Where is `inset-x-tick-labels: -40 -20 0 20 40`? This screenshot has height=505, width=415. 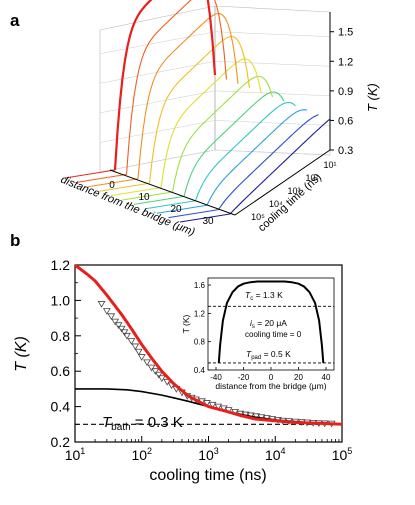 inset-x-tick-labels: -40 -20 0 20 40 is located at coordinates (270, 377).